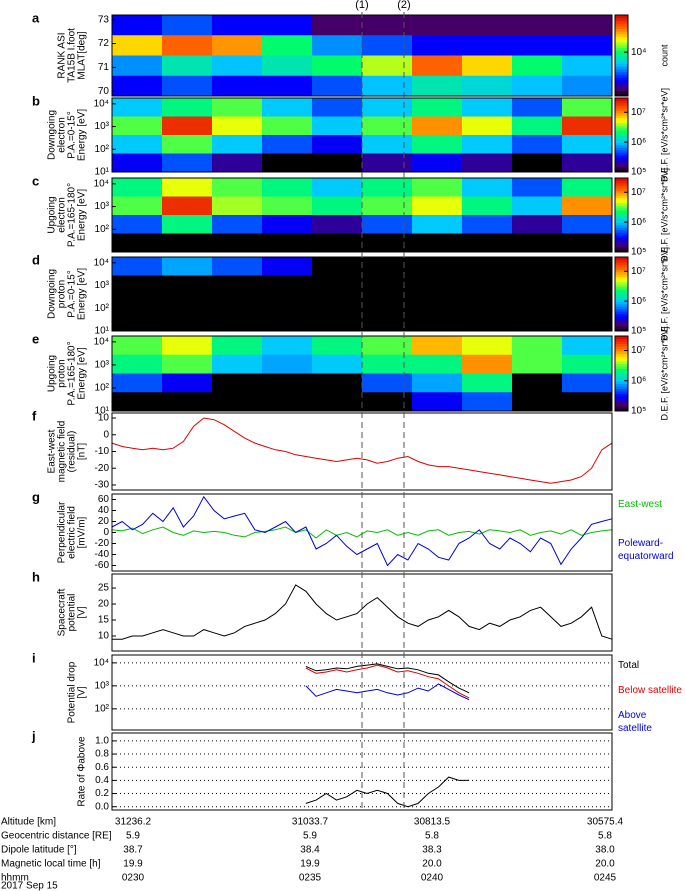  What do you see at coordinates (36, 100) in the screenshot?
I see `panel-letter: b` at bounding box center [36, 100].